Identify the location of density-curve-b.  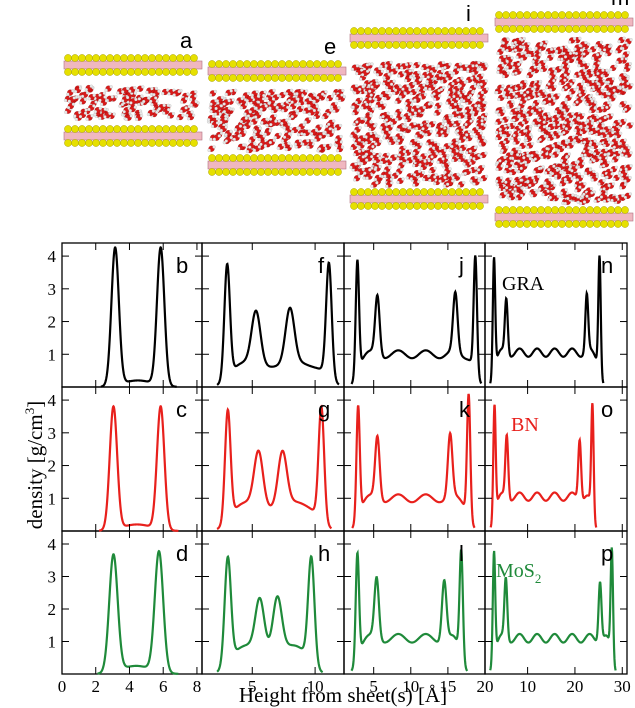
(138, 317).